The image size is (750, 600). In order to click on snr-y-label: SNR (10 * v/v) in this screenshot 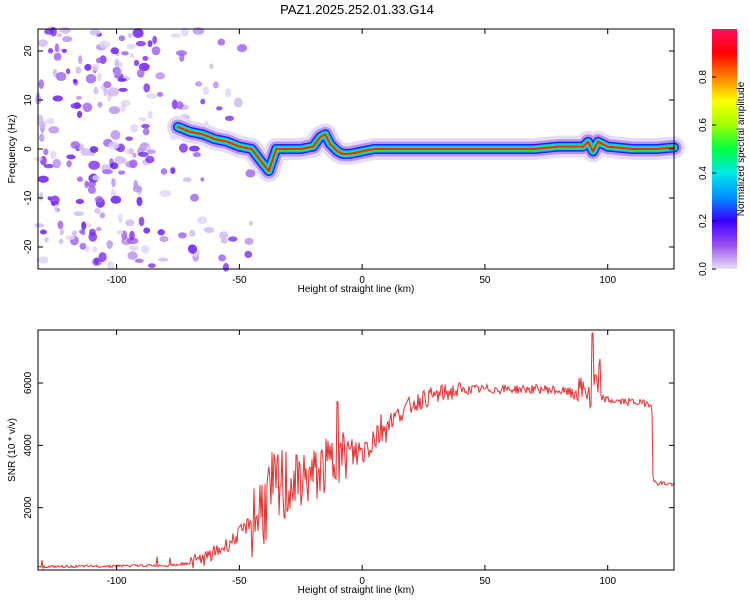, I will do `click(12, 450)`.